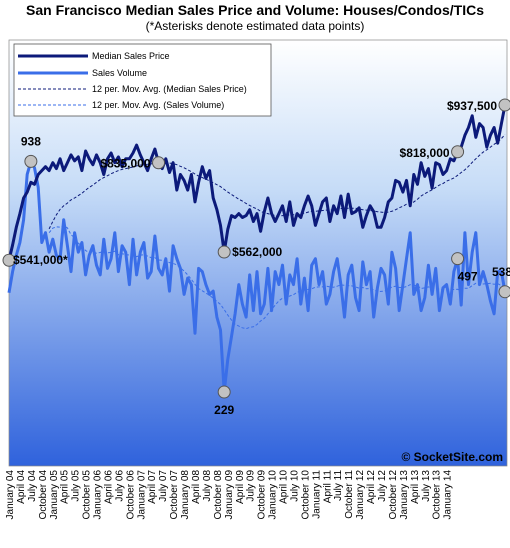 The image size is (510, 548). What do you see at coordinates (21, 487) in the screenshot?
I see `x-tick-label: April 04` at bounding box center [21, 487].